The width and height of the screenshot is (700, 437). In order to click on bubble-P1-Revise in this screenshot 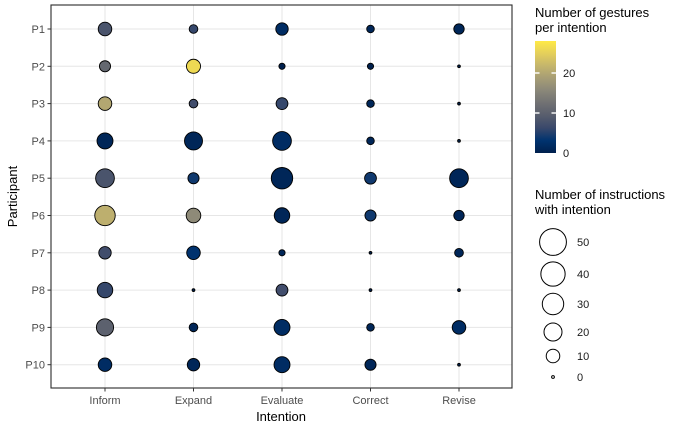, I will do `click(459, 29)`.